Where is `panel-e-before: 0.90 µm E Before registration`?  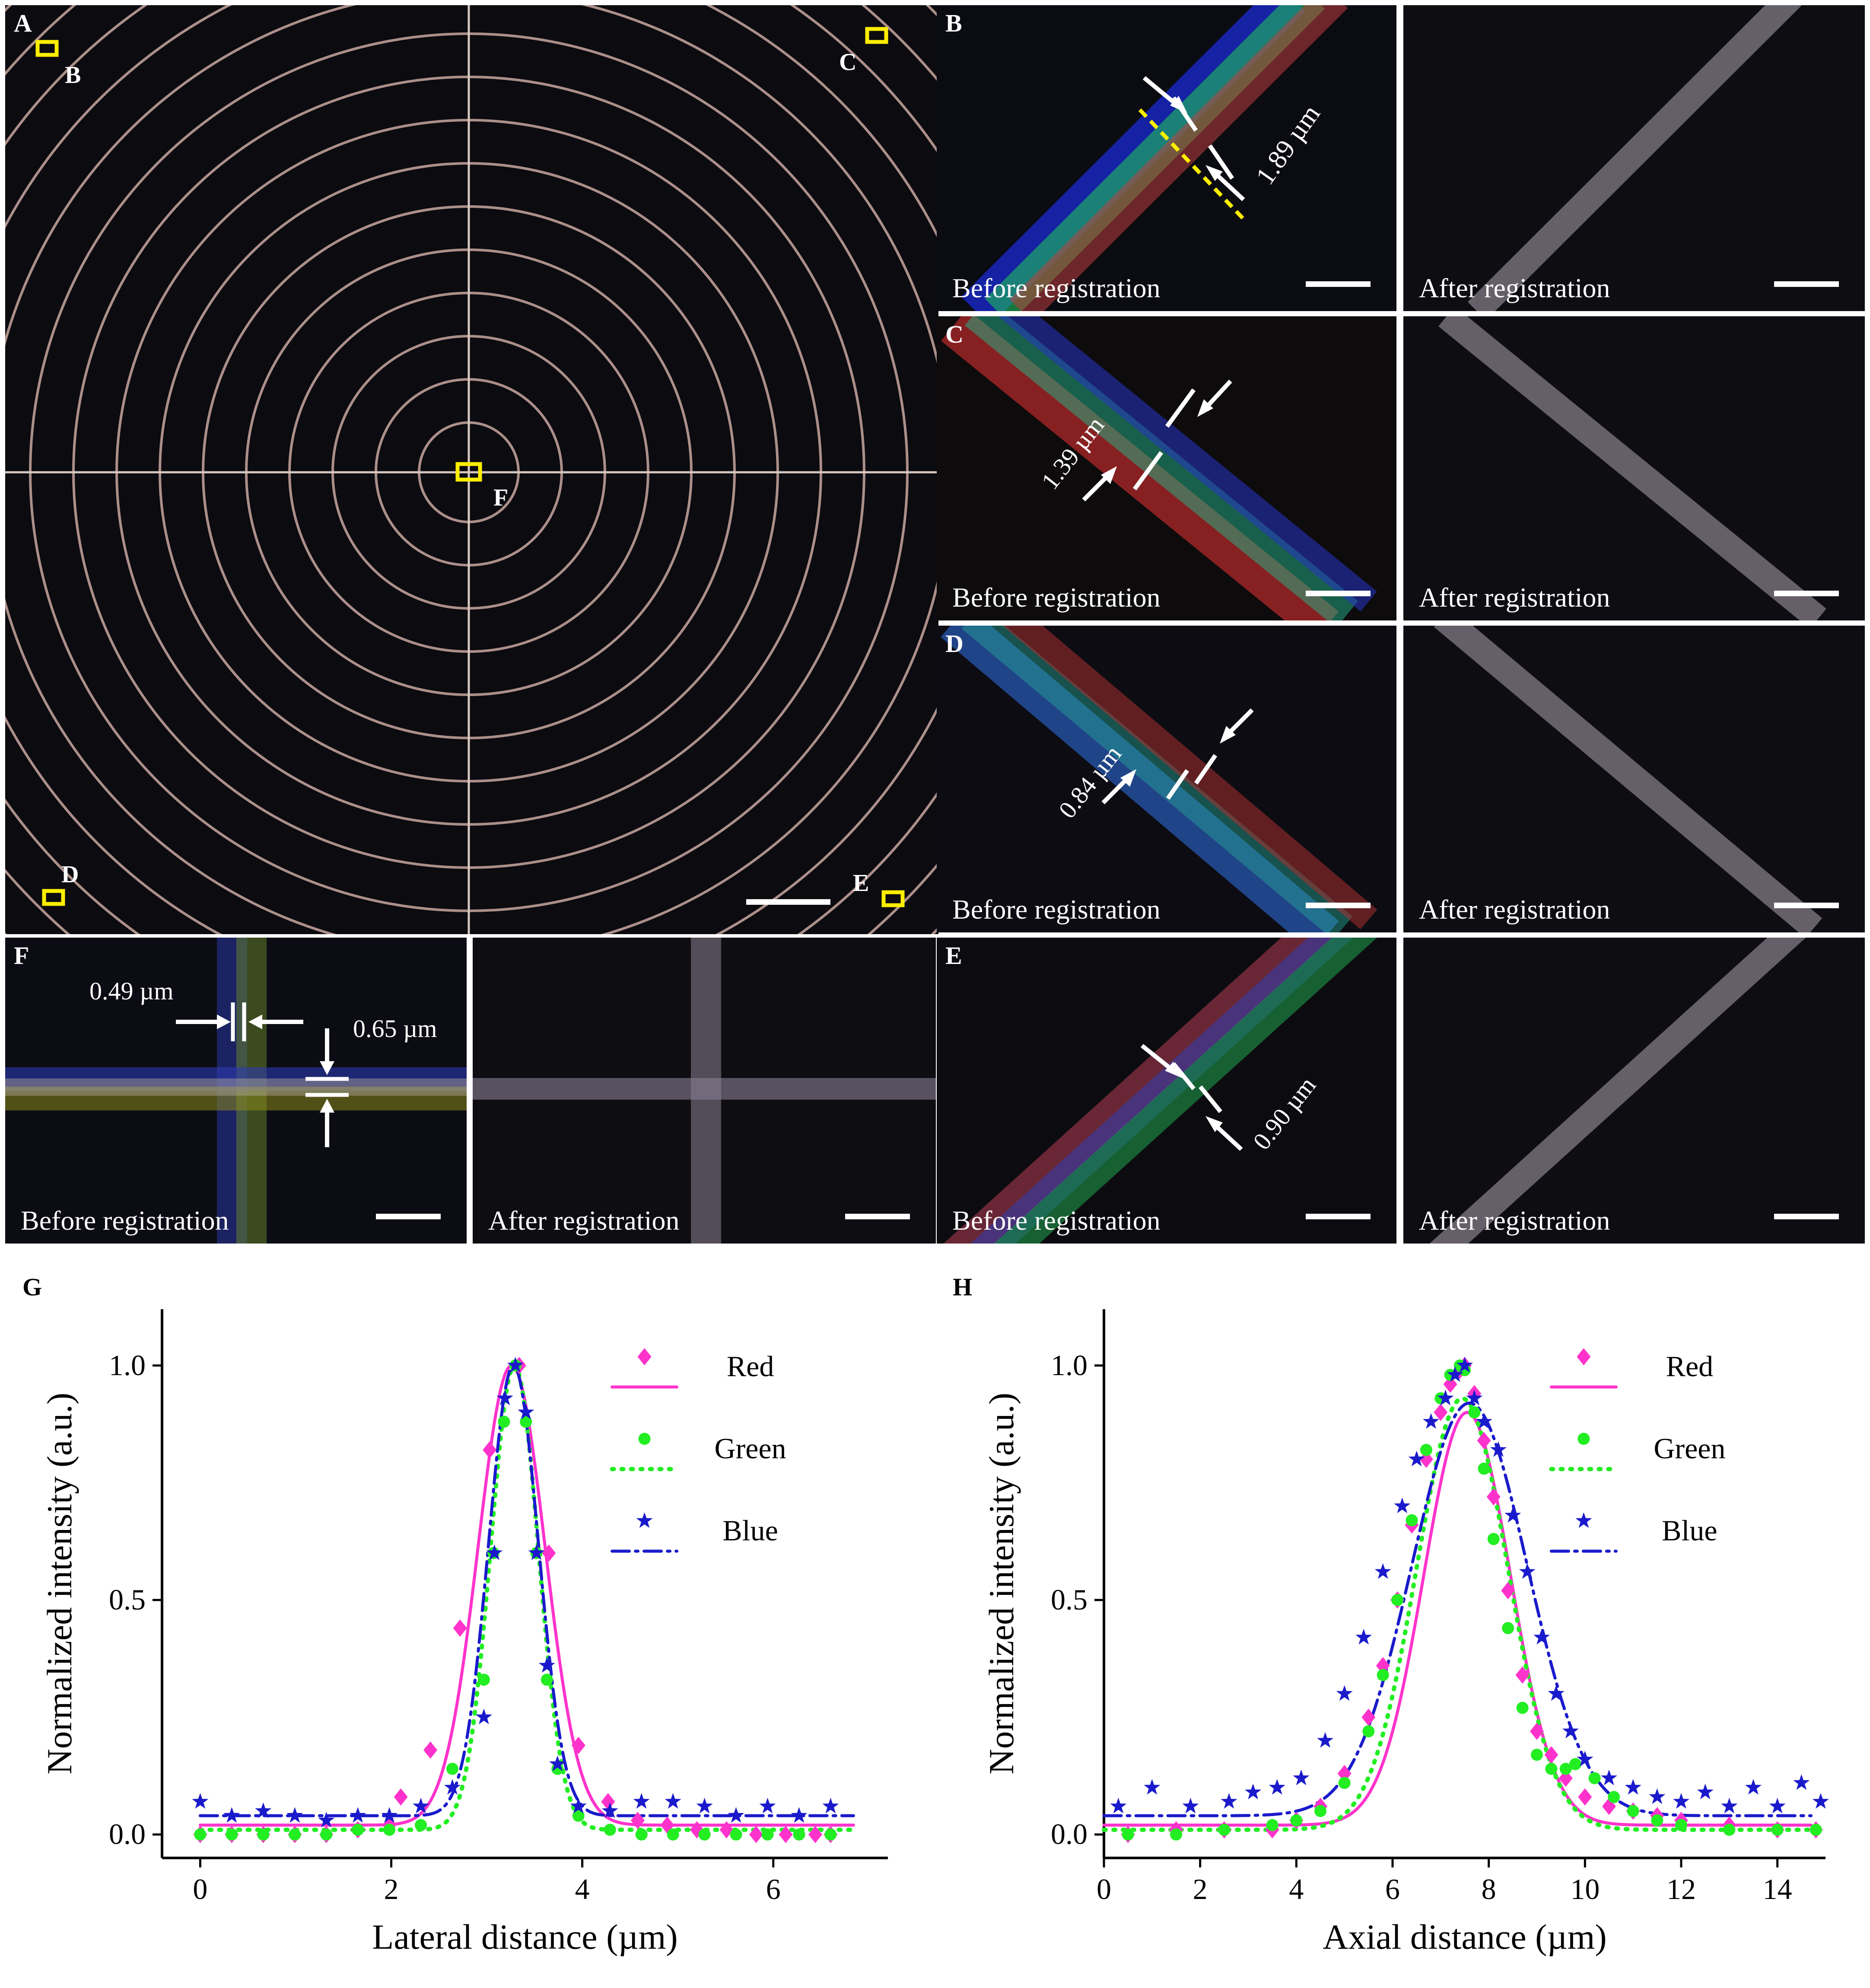
panel-e-before: 0.90 µm E Before registration is located at coordinates (1166, 1091).